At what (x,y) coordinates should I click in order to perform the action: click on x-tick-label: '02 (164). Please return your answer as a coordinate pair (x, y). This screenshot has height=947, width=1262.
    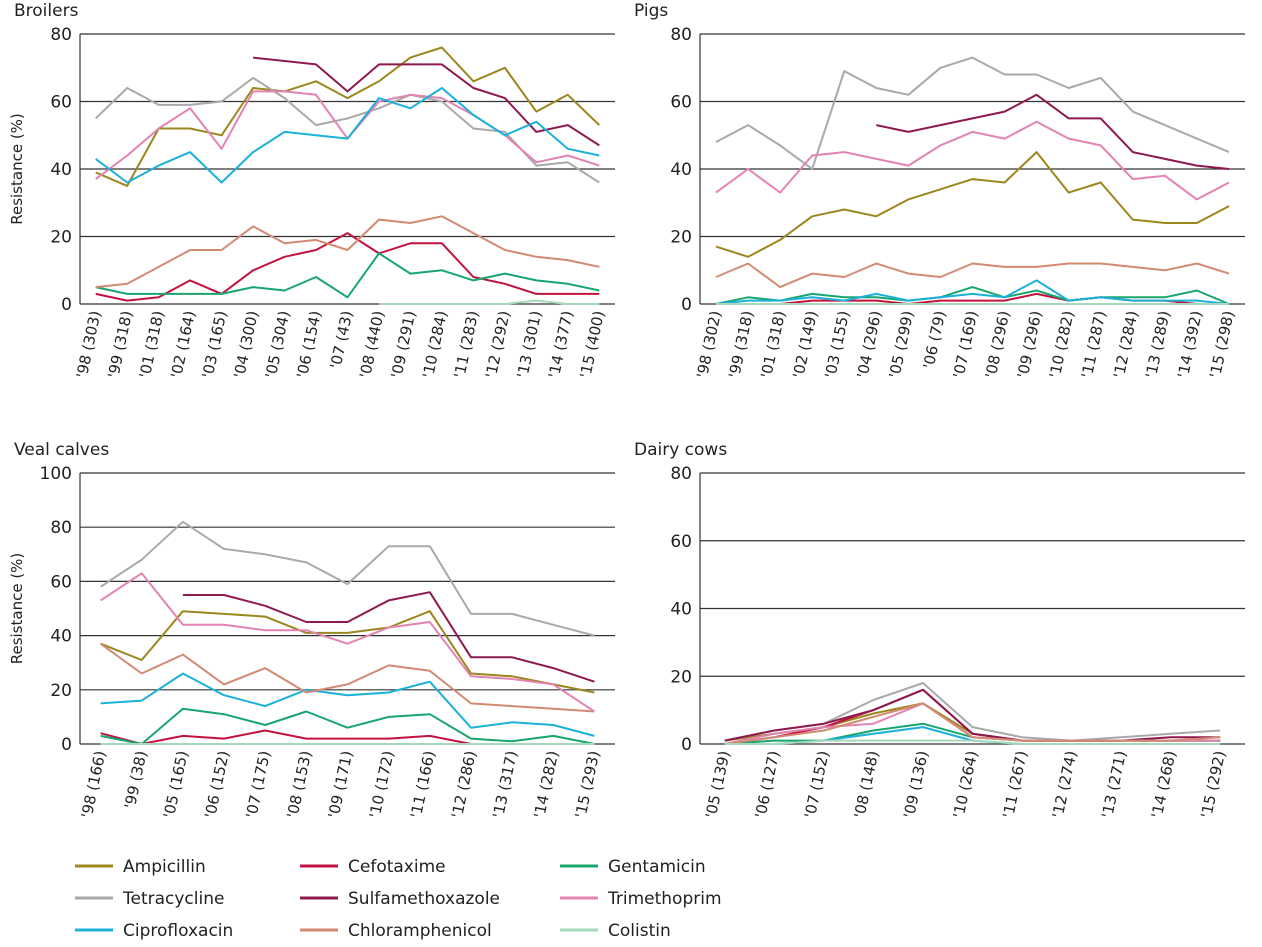
    Looking at the image, I should click on (183, 344).